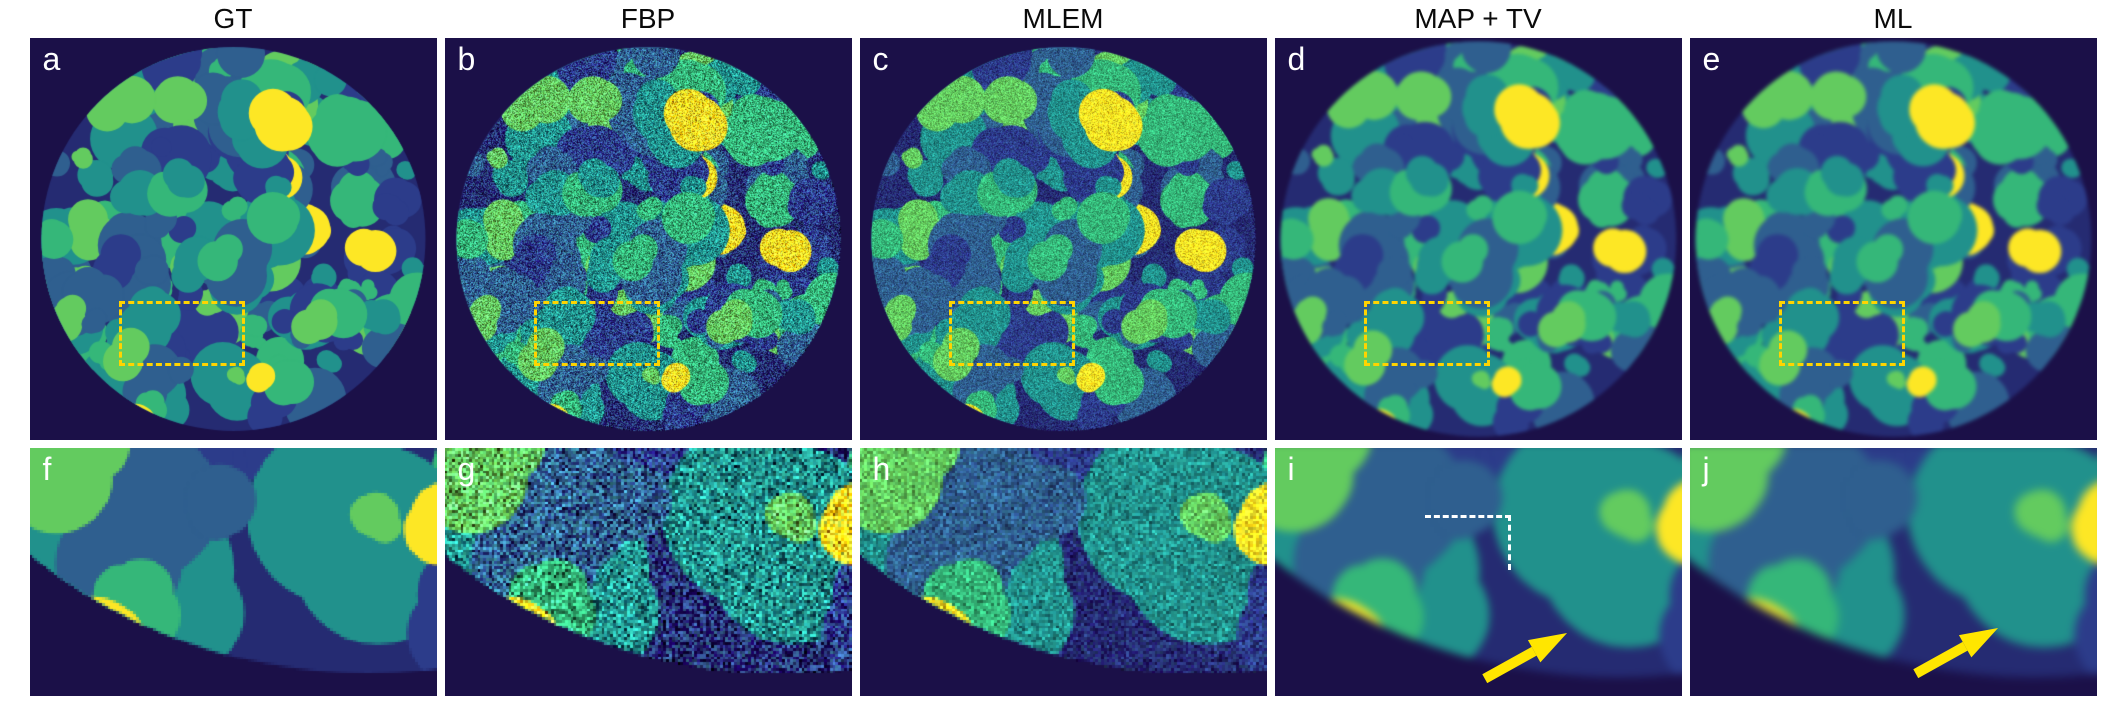  I want to click on ml-full-image, so click(1893, 239).